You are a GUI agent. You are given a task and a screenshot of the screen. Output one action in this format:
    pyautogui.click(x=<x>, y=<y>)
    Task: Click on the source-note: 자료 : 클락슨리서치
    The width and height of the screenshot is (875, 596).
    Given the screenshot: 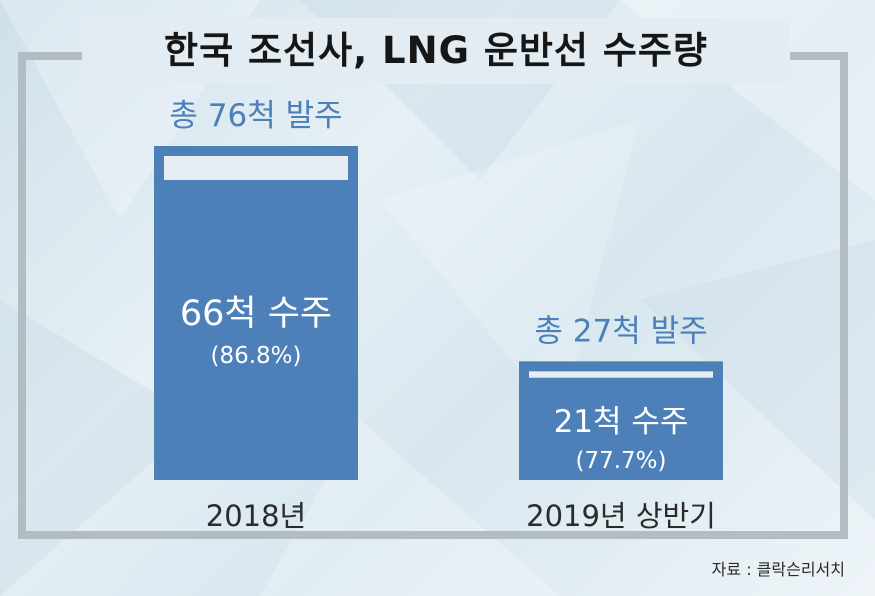 What is the action you would take?
    pyautogui.click(x=778, y=569)
    